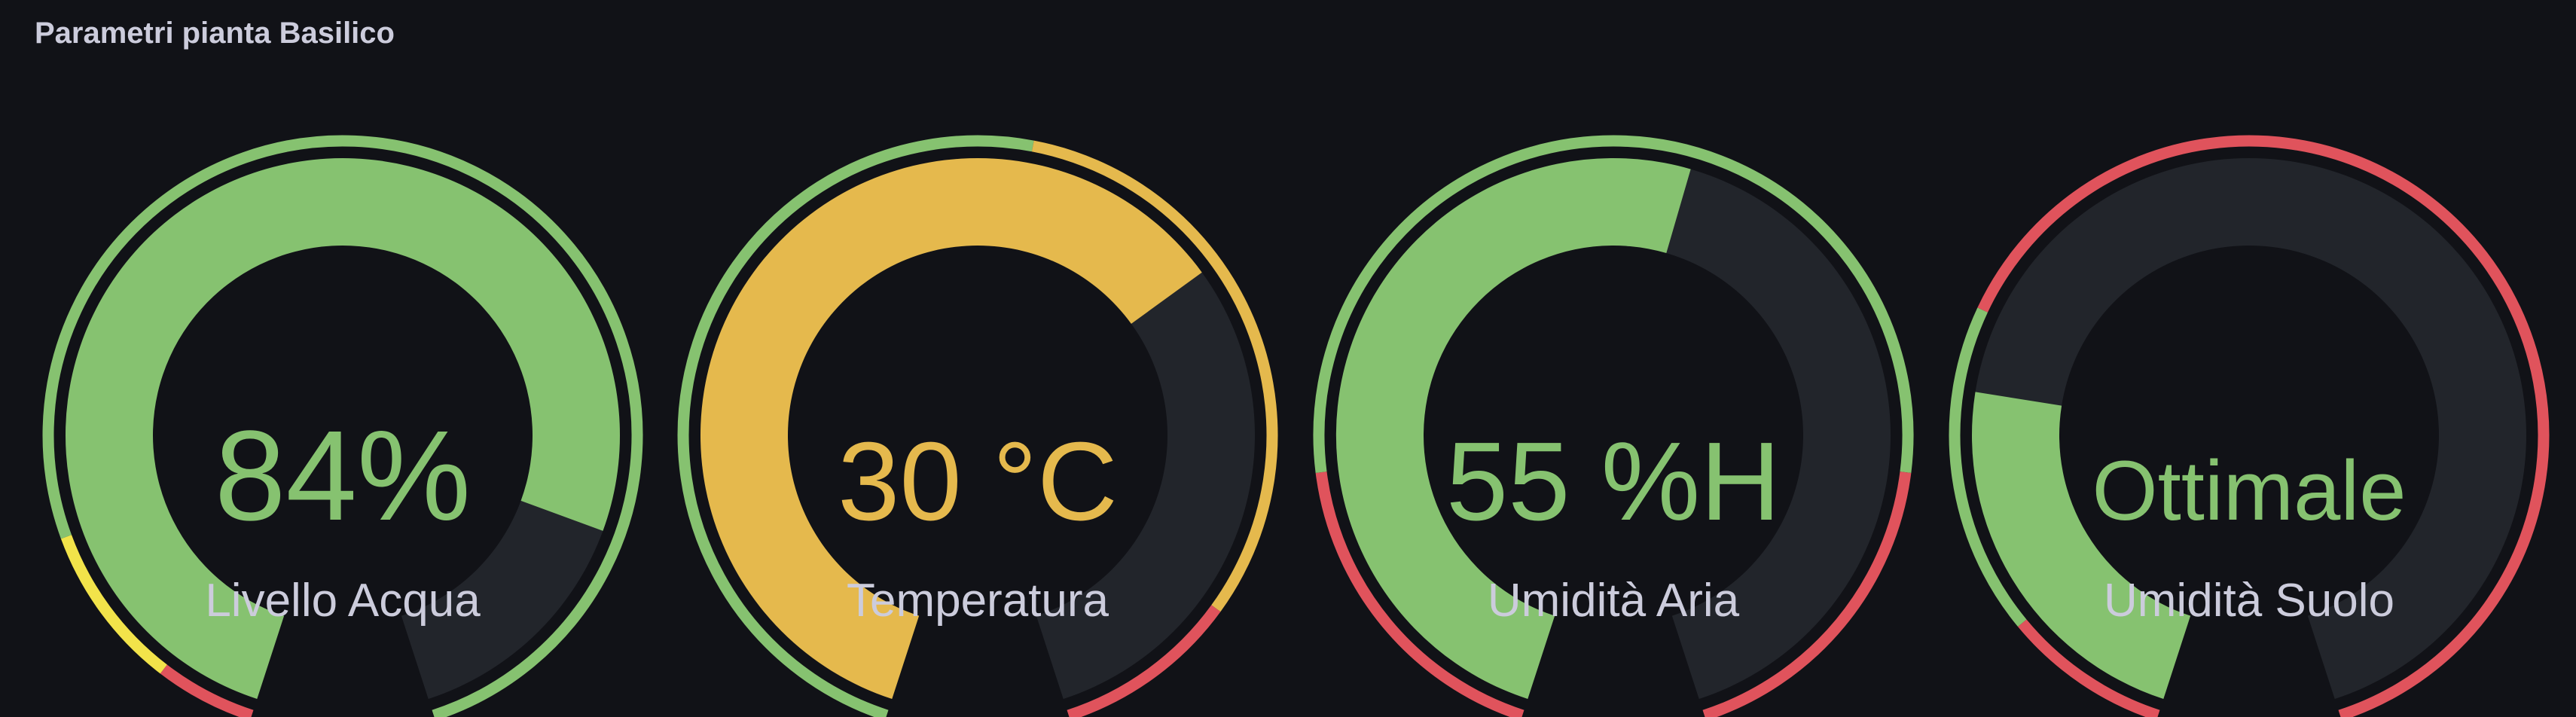  Describe the element at coordinates (215, 33) in the screenshot. I see `panel-title: Parametri pianta Basilico` at that location.